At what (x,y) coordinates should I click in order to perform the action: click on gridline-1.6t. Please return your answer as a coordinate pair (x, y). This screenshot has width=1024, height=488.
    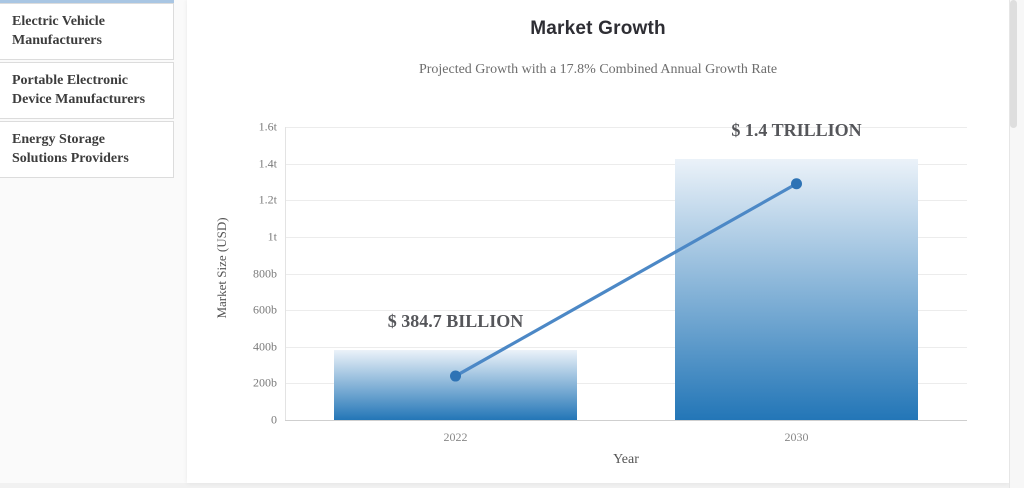
    Looking at the image, I should click on (626, 127).